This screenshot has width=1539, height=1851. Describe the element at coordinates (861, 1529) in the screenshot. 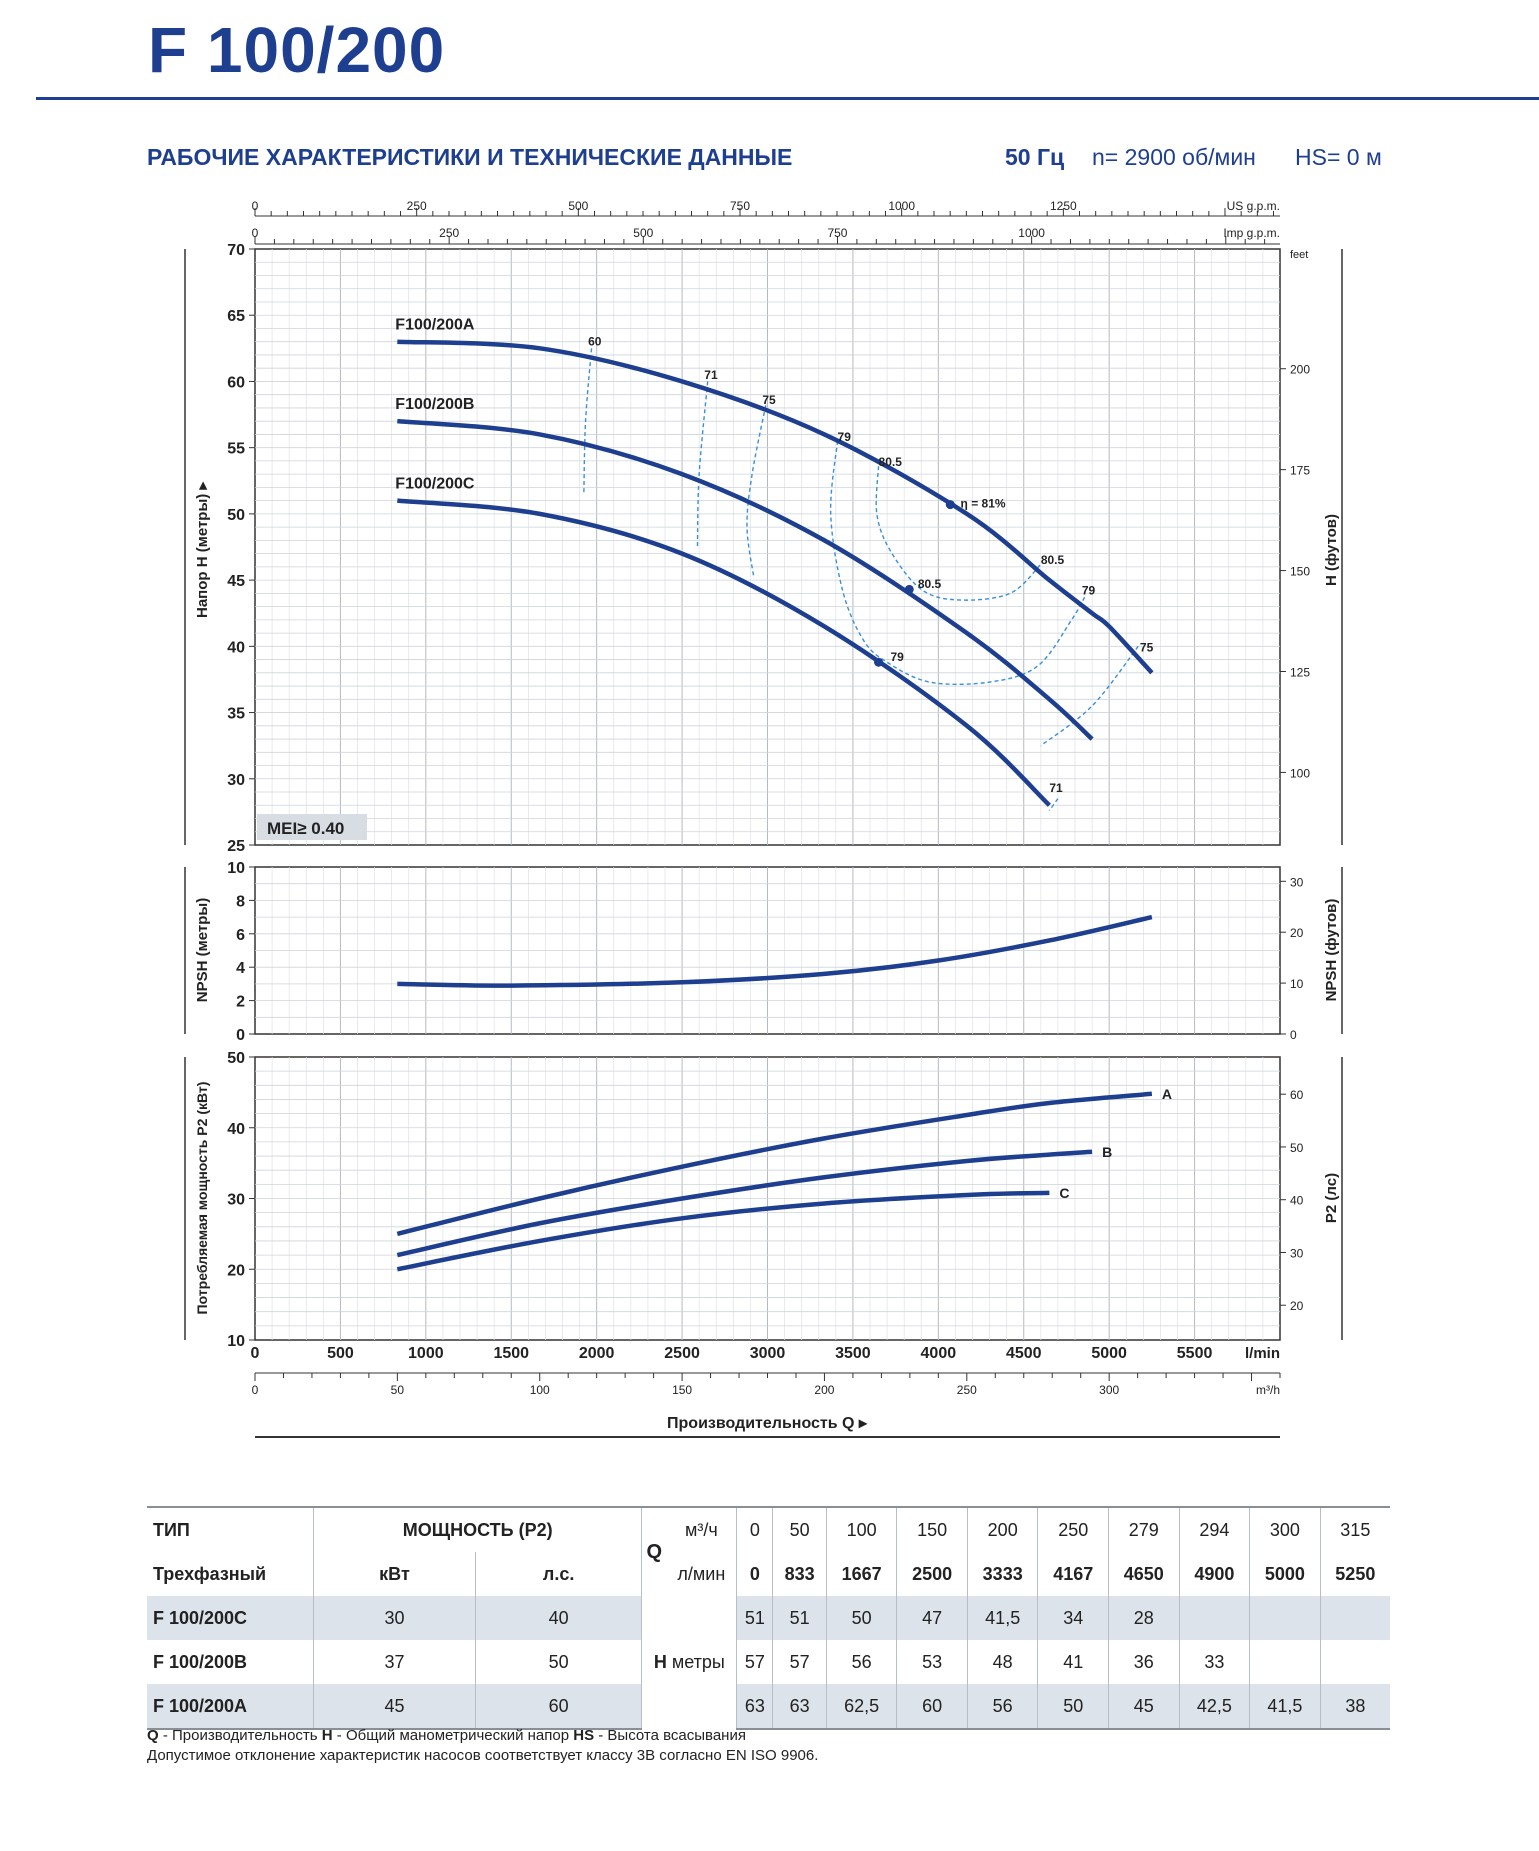

I see `q-m3h-cell: 100` at that location.